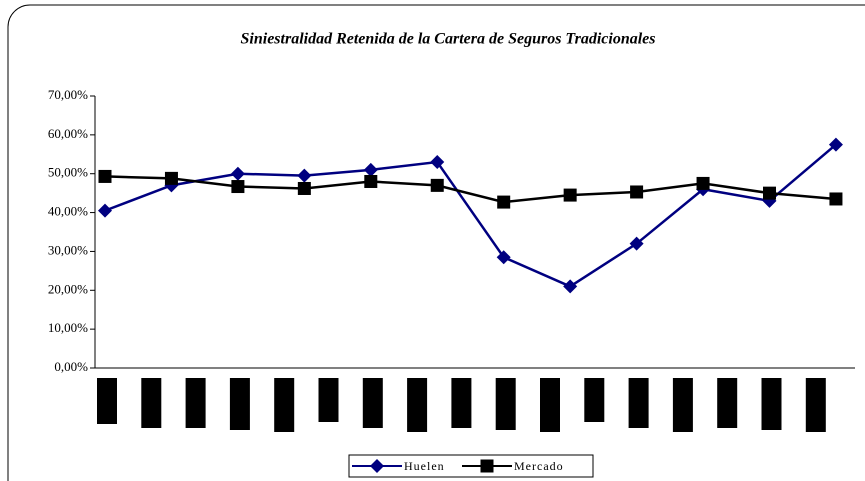 The height and width of the screenshot is (481, 865). What do you see at coordinates (68, 172) in the screenshot?
I see `y-tick-label: 50,00%` at bounding box center [68, 172].